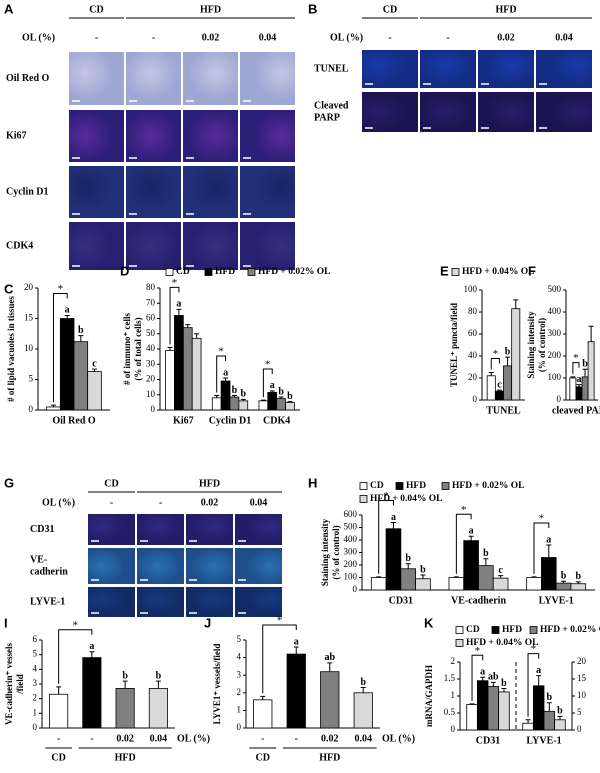 The width and height of the screenshot is (600, 773). What do you see at coordinates (331, 68) in the screenshot?
I see `row-label: TUNEL` at bounding box center [331, 68].